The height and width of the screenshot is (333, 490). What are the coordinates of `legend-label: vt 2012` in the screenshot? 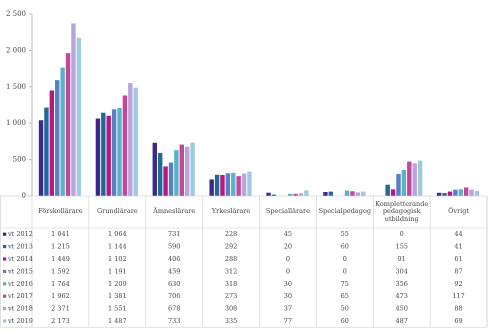 It's located at (20, 234).